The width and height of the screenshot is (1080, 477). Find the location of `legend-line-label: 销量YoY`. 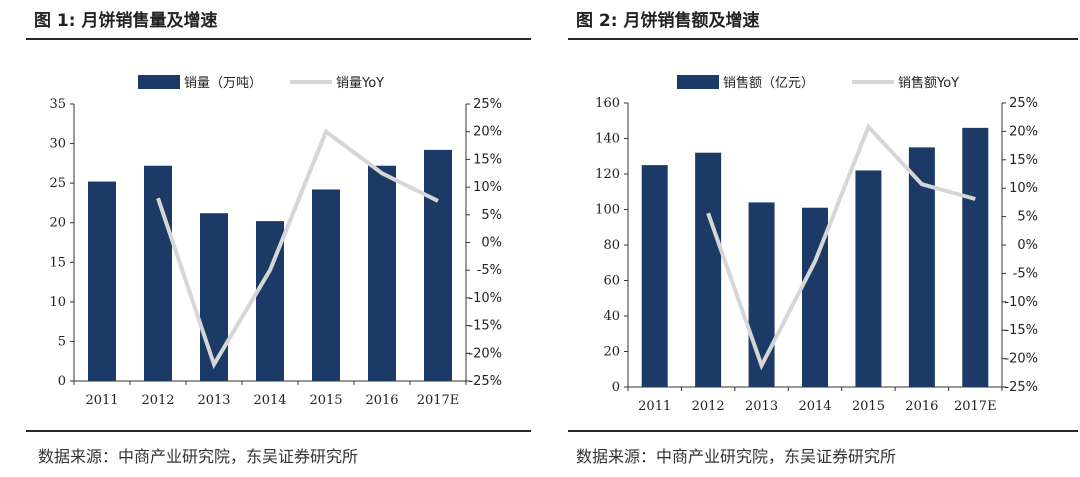

legend-line-label: 销量YoY is located at coordinates (360, 83).